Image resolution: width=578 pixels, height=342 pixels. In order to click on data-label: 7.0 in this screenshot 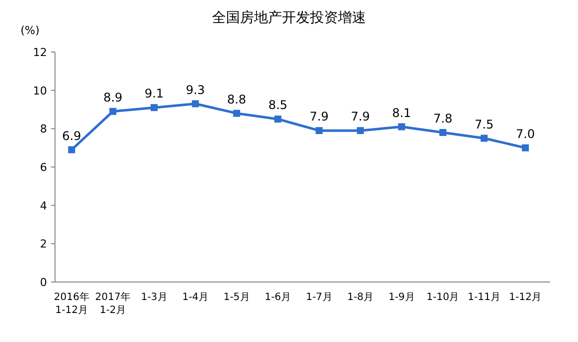, I will do `click(525, 133)`.